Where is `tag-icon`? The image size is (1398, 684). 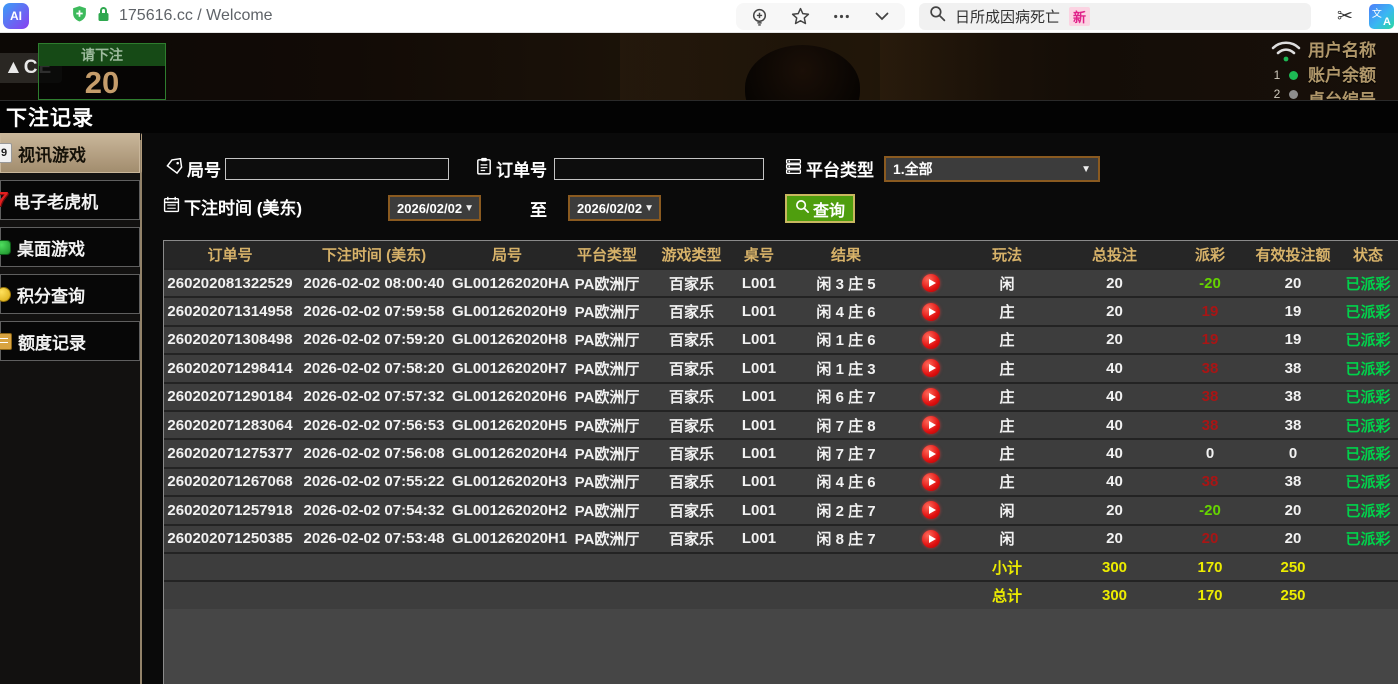
tag-icon is located at coordinates (174, 168).